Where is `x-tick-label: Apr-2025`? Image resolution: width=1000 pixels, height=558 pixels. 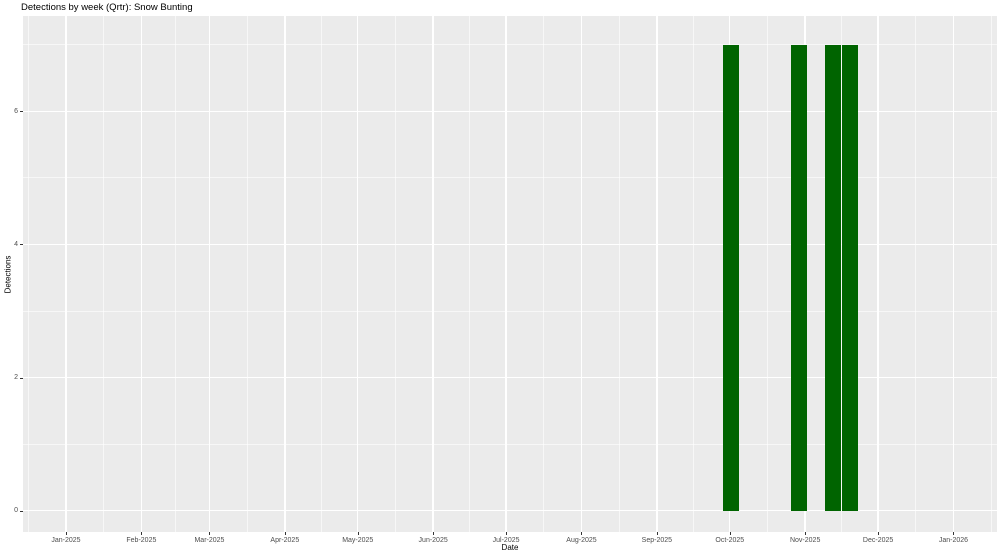
x-tick-label: Apr-2025 is located at coordinates (285, 540).